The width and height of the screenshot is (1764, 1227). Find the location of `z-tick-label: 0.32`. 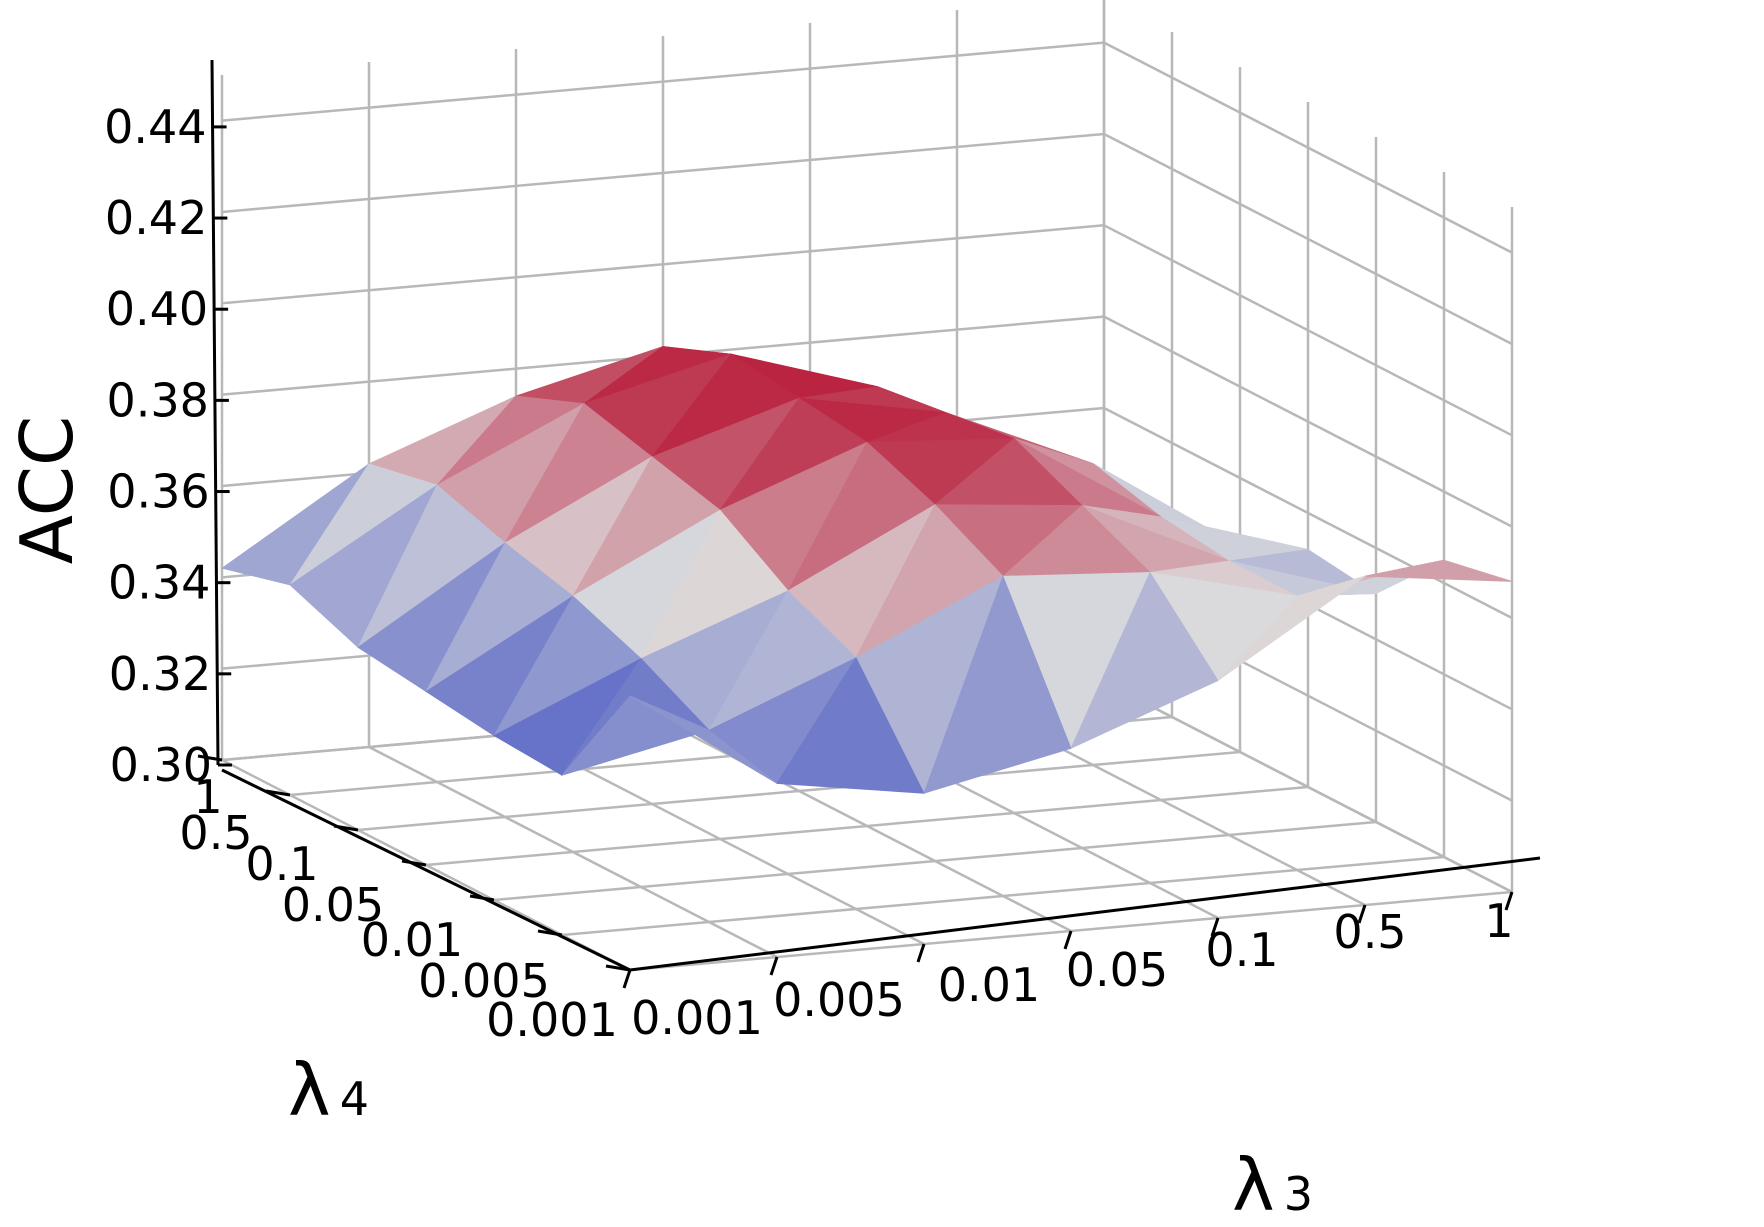

z-tick-label: 0.32 is located at coordinates (160, 674).